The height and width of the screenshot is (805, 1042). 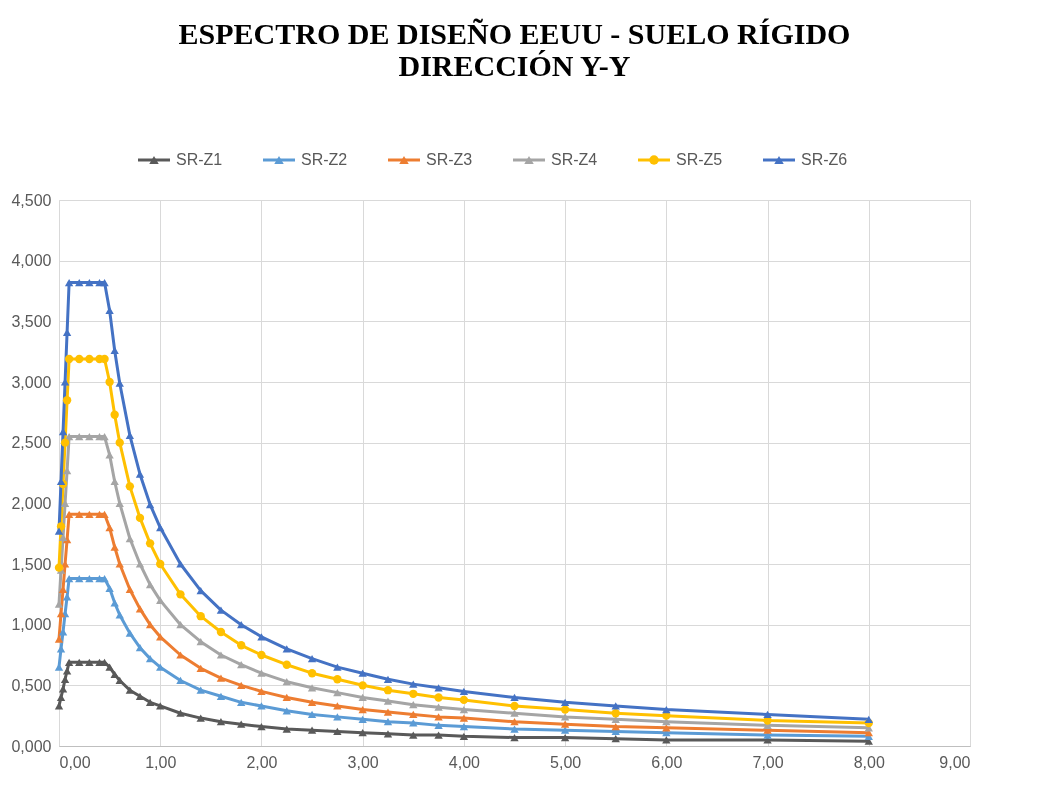 I want to click on y-tick-label: 2,000, so click(x=31, y=503).